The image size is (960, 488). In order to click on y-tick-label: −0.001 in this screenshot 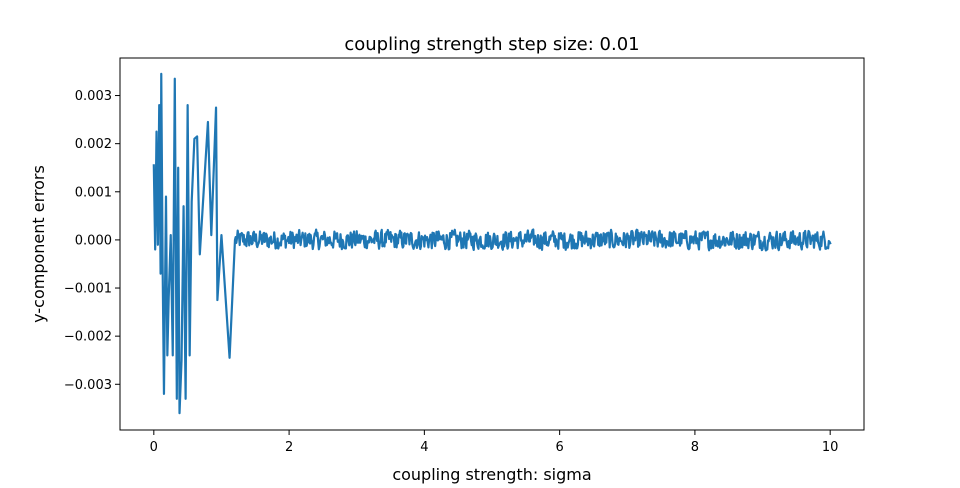, I will do `click(88, 289)`.